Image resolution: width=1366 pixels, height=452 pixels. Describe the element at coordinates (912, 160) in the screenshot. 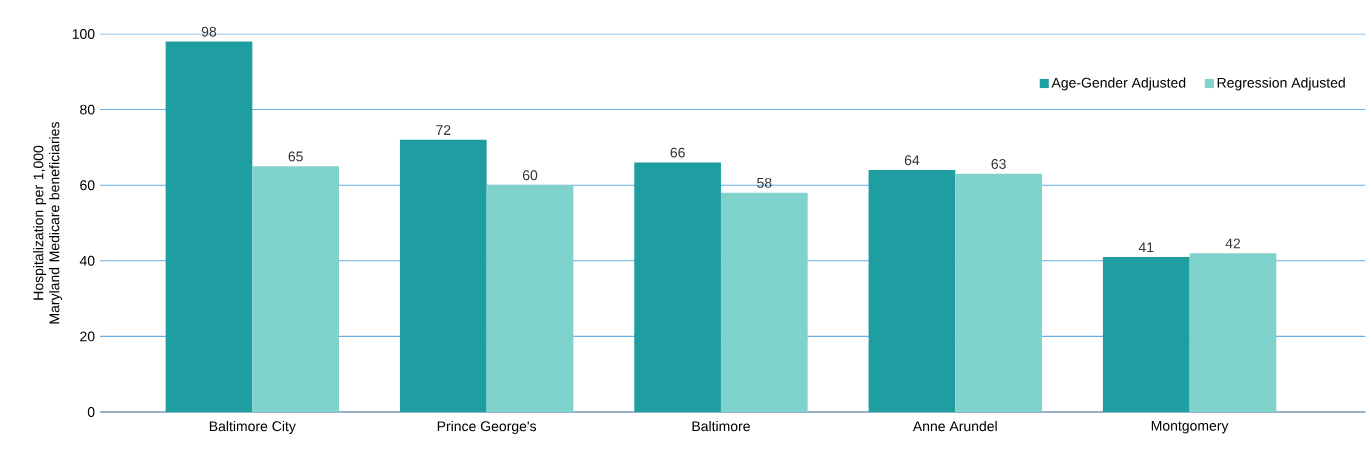

I see `data-label: 64` at that location.